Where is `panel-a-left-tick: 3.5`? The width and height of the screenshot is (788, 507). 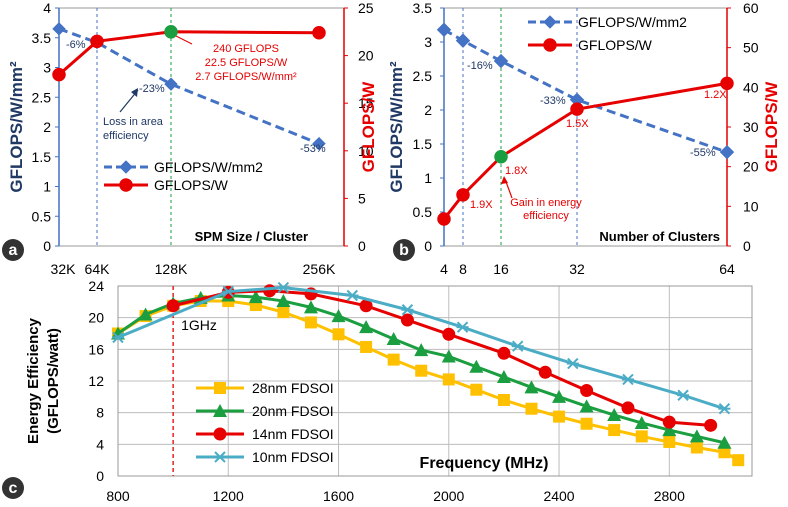
panel-a-left-tick: 3.5 is located at coordinates (42, 38).